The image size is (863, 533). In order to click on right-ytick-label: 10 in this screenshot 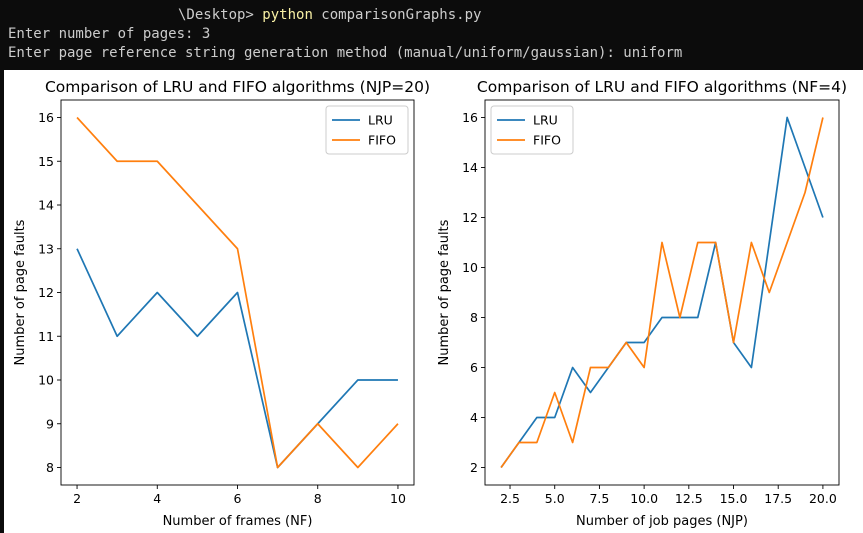, I will do `click(470, 267)`.